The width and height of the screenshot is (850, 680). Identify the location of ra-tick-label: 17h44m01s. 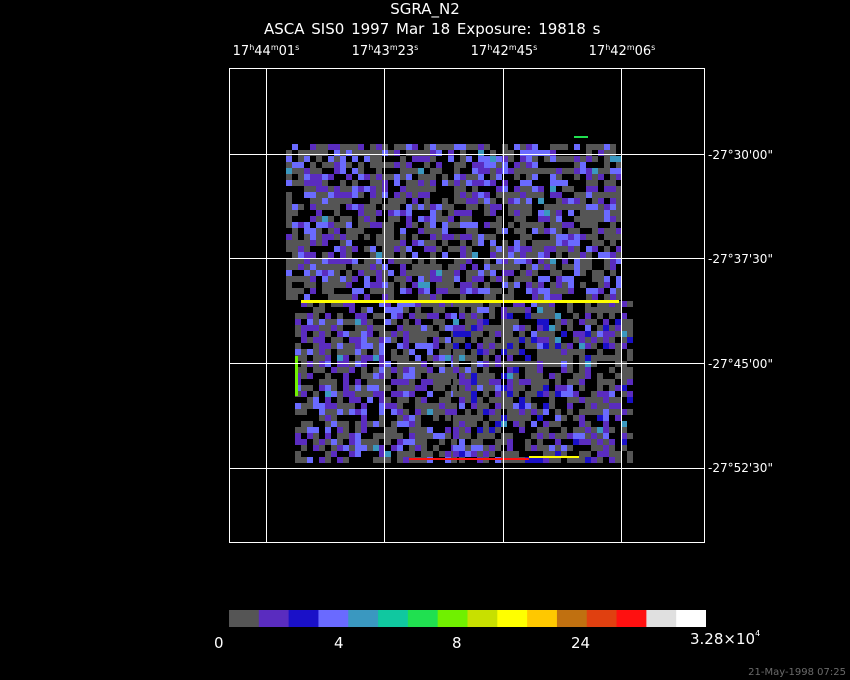
(266, 51).